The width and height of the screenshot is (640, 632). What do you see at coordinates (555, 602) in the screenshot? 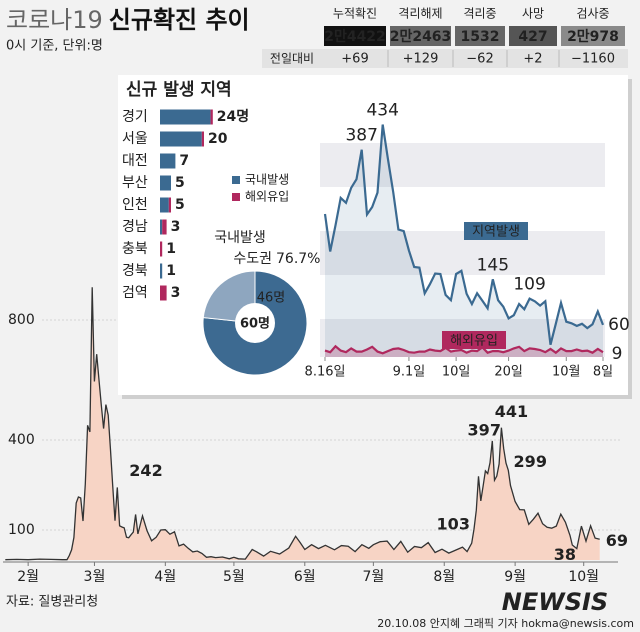
I see `logo: NEWSIS` at bounding box center [555, 602].